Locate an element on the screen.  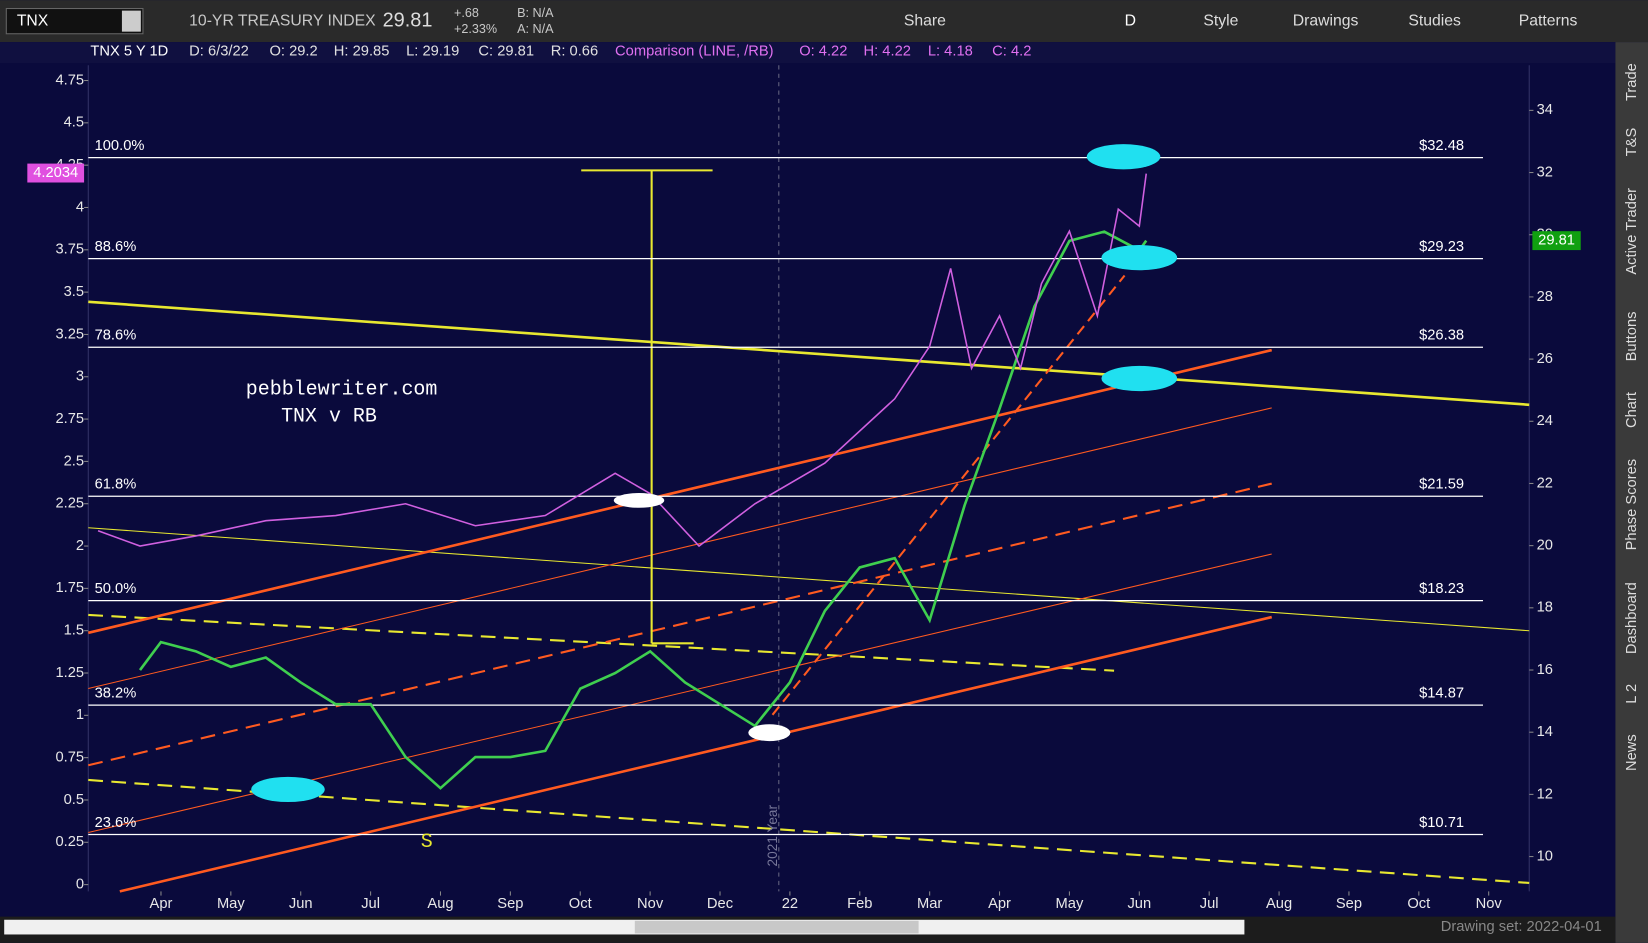
scroll-thumb is located at coordinates (776, 927).